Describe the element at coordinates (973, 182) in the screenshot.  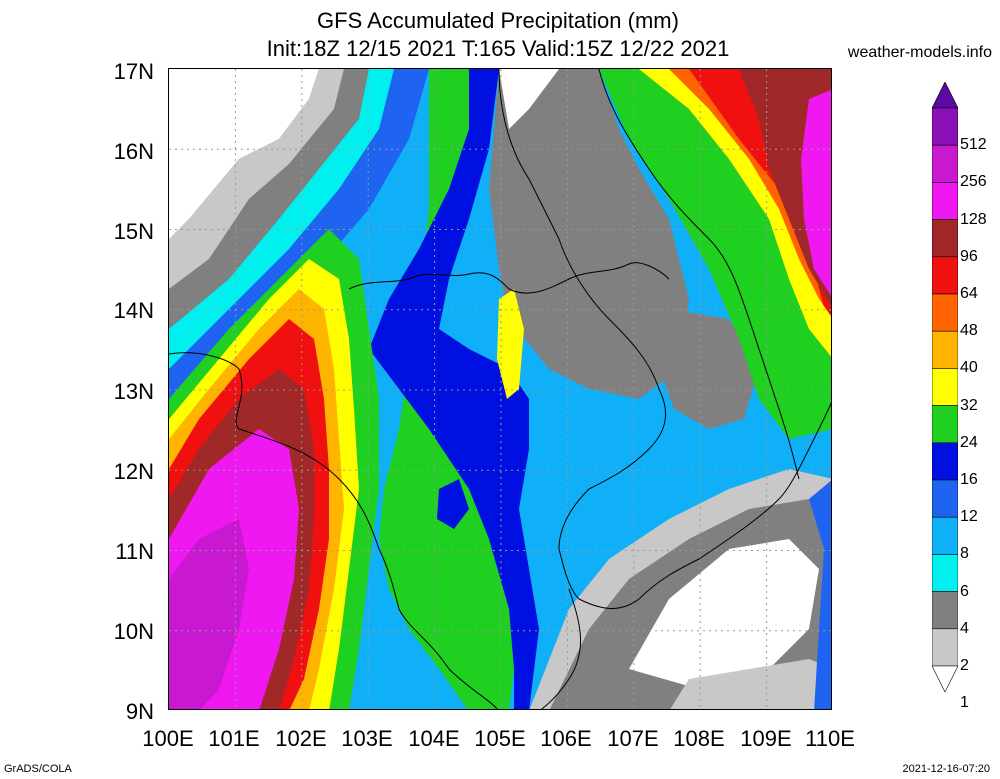
I see `colorbar-label: 256` at that location.